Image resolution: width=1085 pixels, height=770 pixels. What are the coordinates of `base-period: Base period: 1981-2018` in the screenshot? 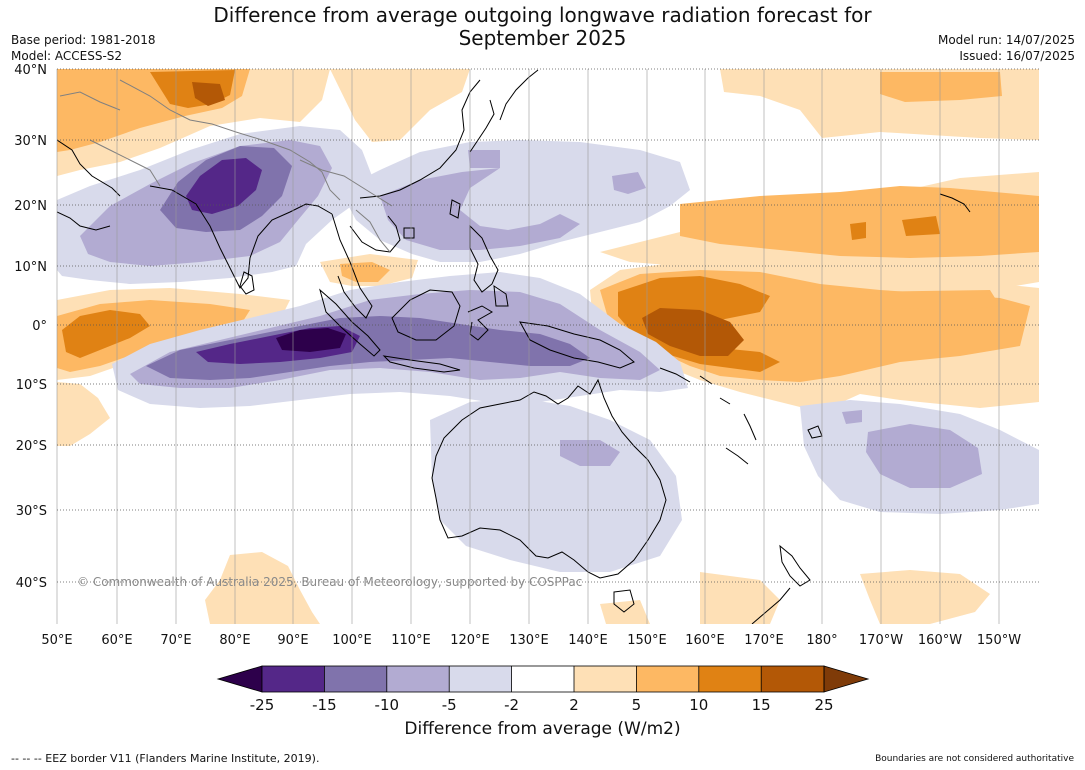 It's located at (83, 40).